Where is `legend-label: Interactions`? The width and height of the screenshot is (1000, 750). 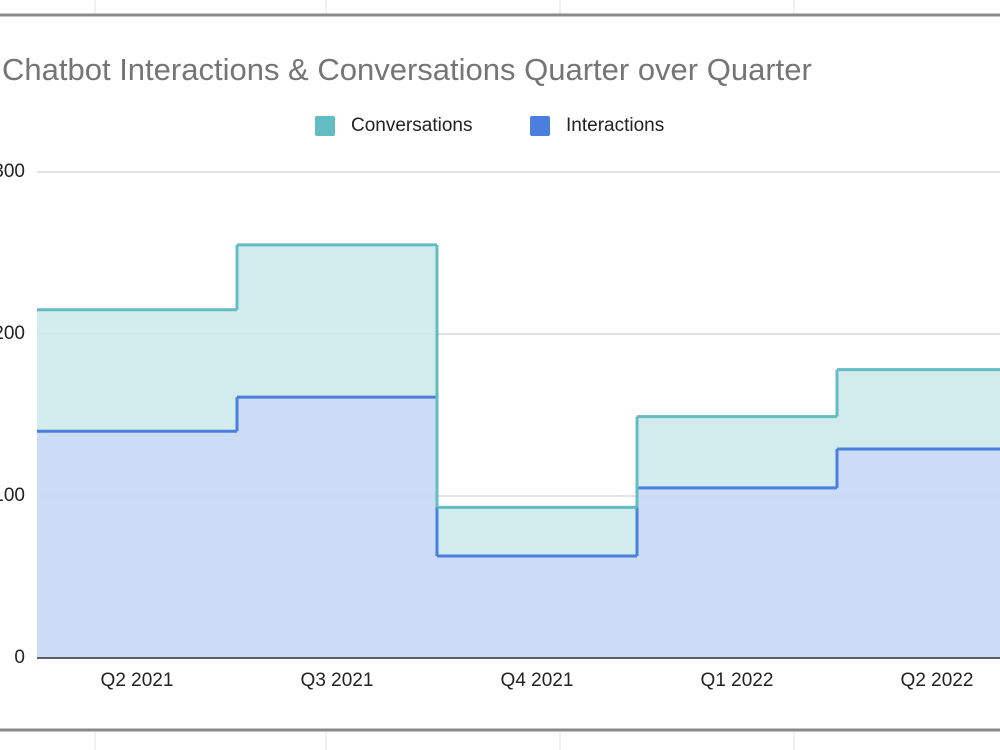 legend-label: Interactions is located at coordinates (615, 125).